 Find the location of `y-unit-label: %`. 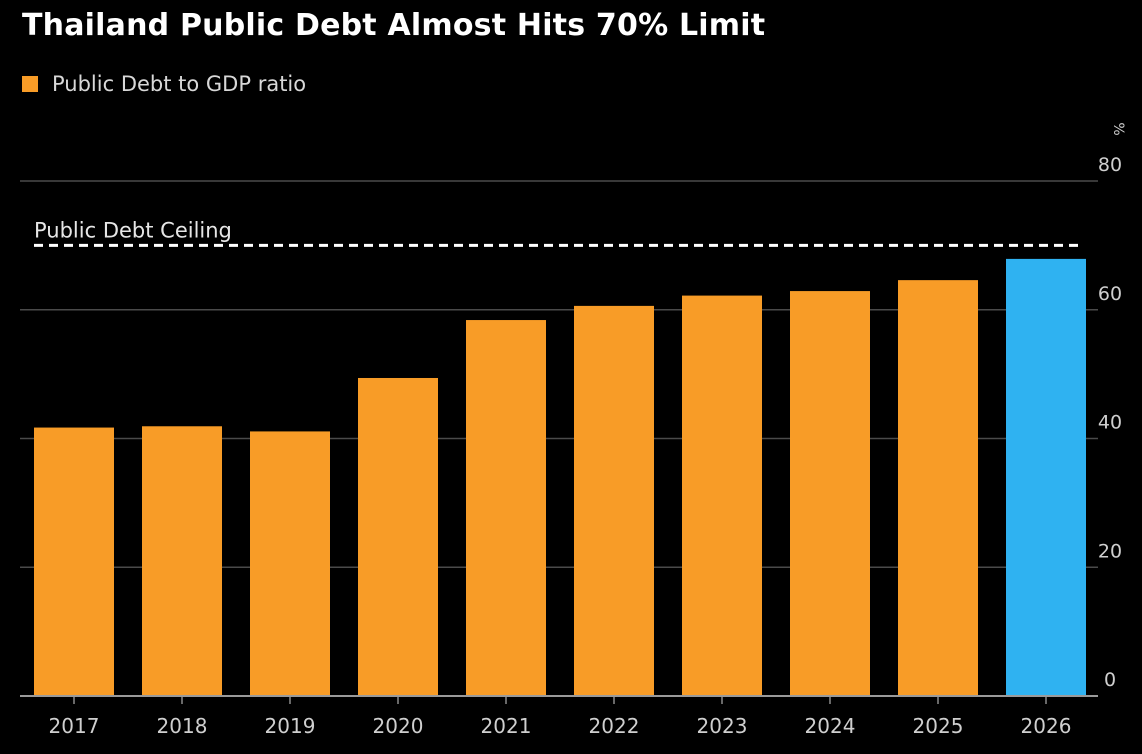

y-unit-label: % is located at coordinates (1118, 128).